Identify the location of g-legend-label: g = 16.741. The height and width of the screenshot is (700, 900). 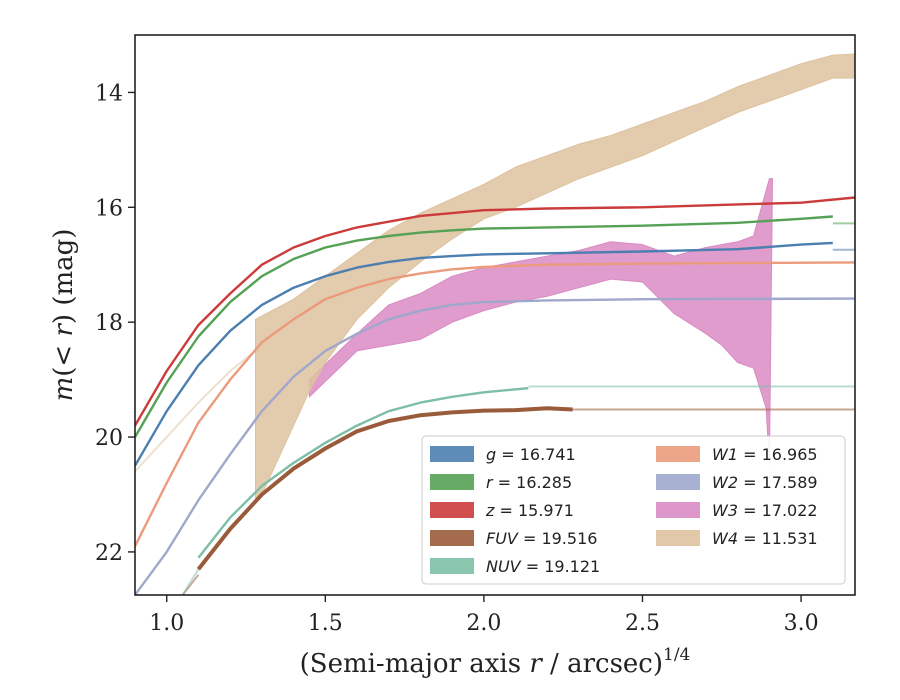
(531, 454).